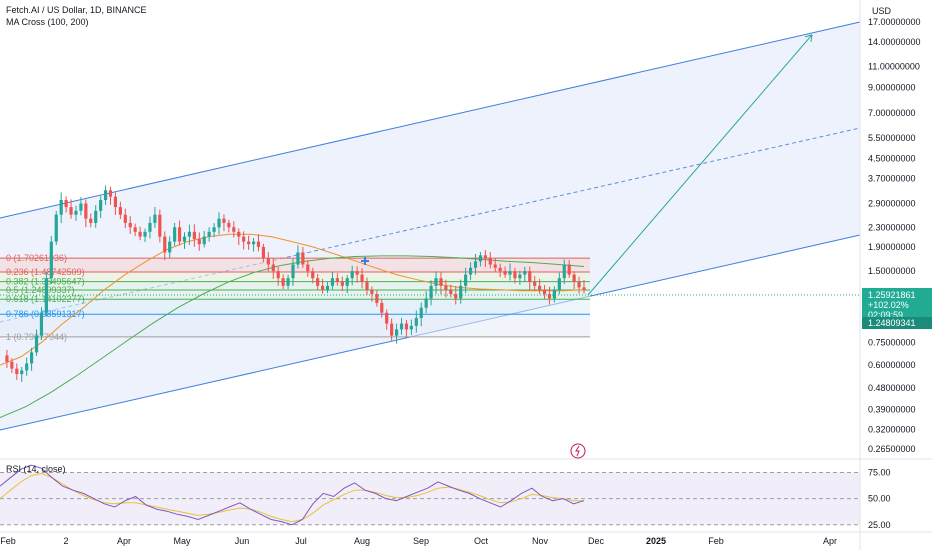 The width and height of the screenshot is (932, 550). What do you see at coordinates (596, 541) in the screenshot?
I see `time-tick-label: Dec` at bounding box center [596, 541].